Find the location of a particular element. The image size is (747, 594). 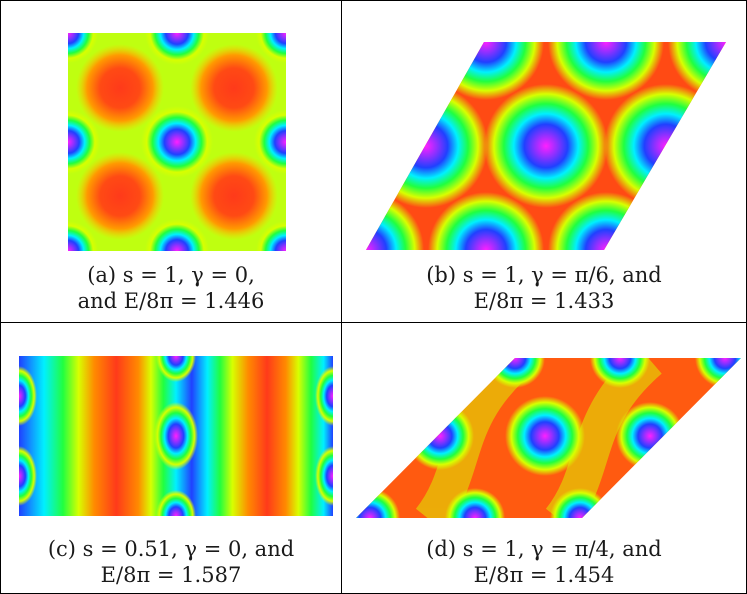

table-border-top is located at coordinates (373, 0).